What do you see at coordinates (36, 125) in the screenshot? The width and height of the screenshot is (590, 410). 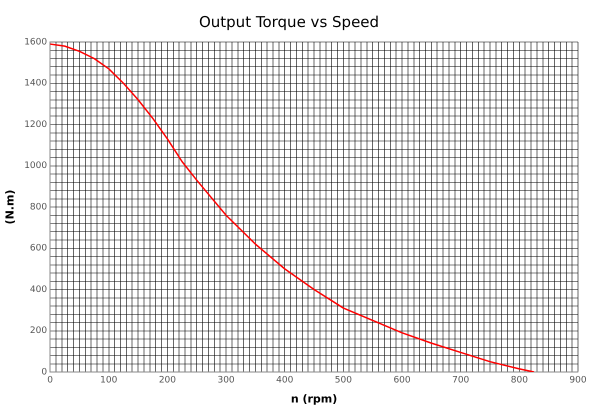 I see `y-tick-label: 1200` at bounding box center [36, 125].